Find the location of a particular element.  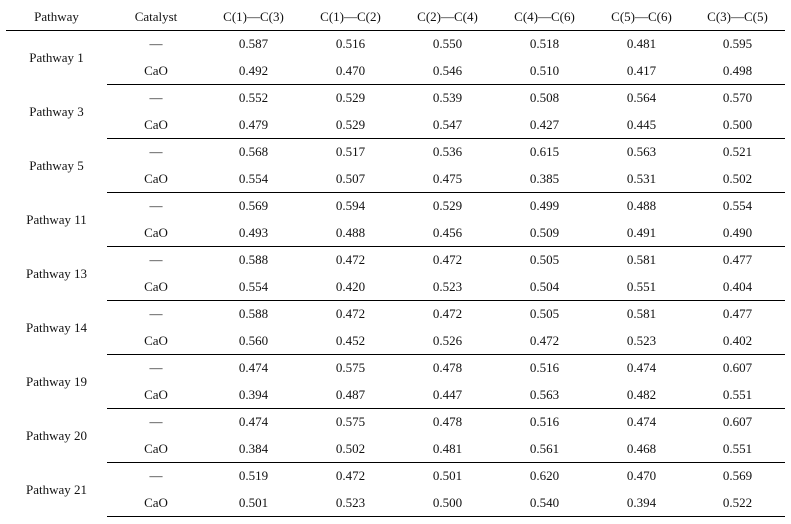

value-cell: 0.478 is located at coordinates (447, 422).